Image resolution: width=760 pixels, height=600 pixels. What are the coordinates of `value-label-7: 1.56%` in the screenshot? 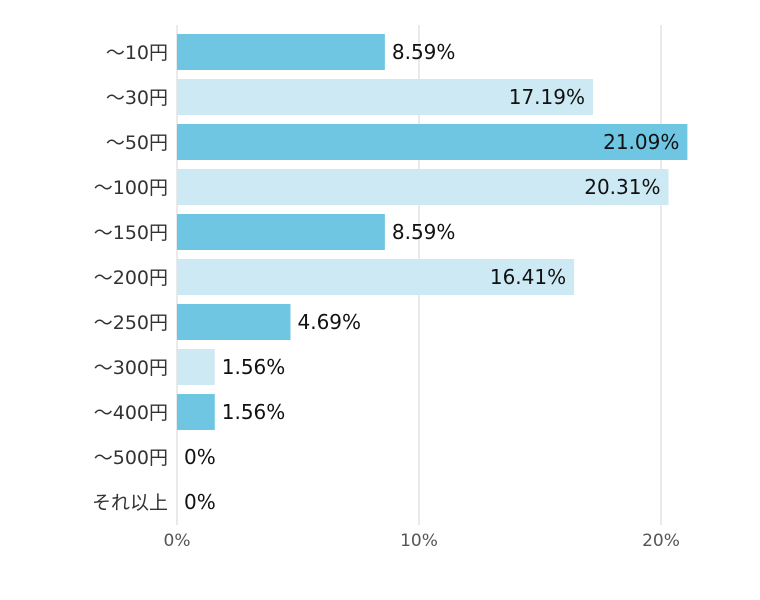 It's located at (254, 367).